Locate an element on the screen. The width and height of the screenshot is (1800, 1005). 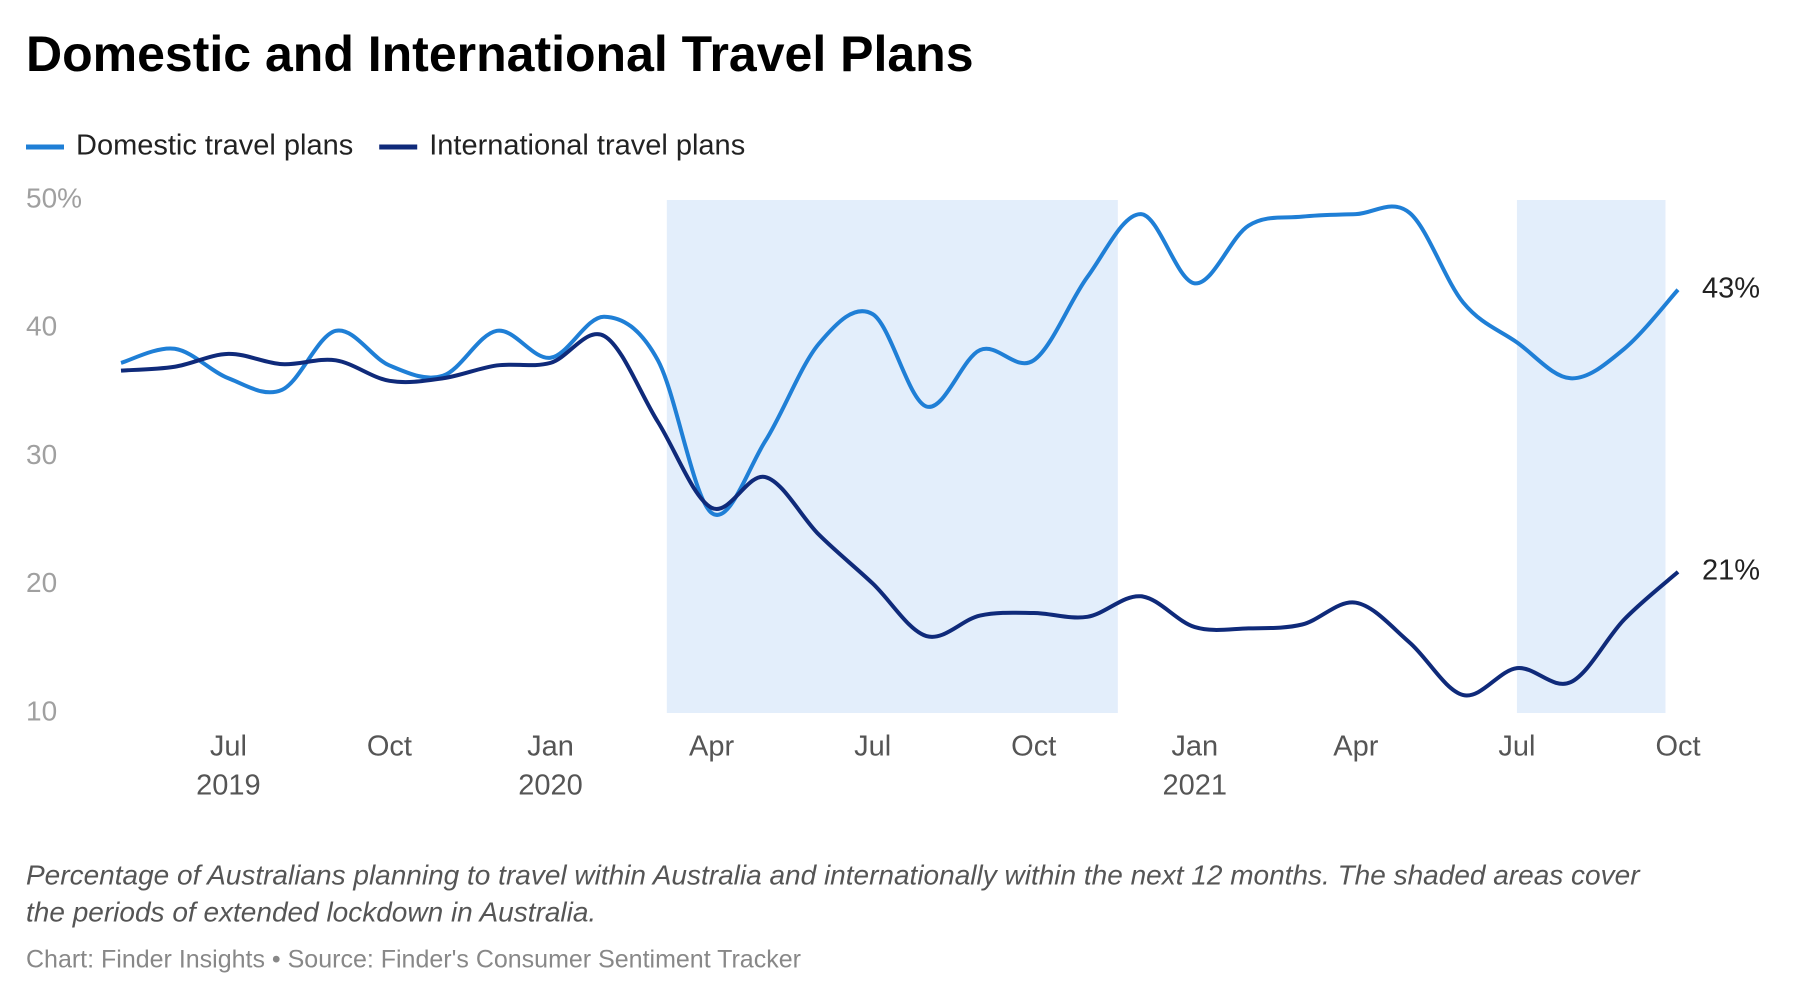
x-tick-year: 2020 is located at coordinates (550, 786).